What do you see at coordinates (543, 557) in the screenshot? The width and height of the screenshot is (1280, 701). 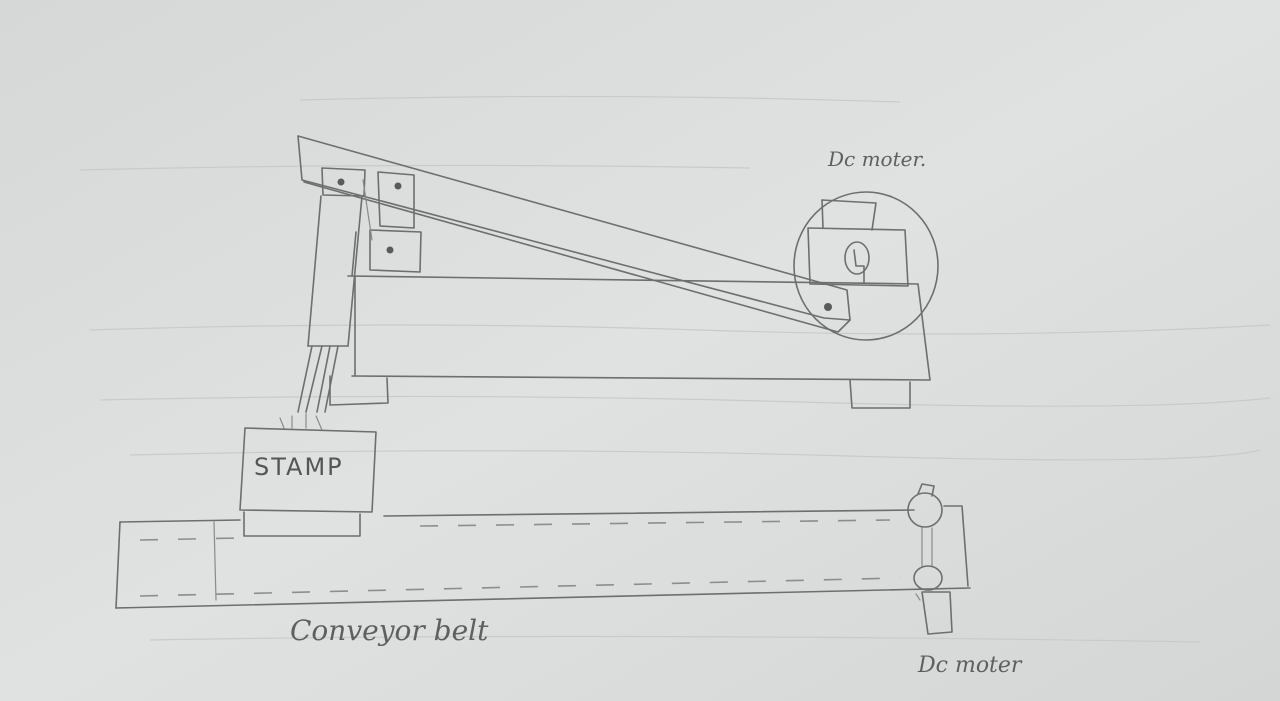 I see `conveyor-belt` at bounding box center [543, 557].